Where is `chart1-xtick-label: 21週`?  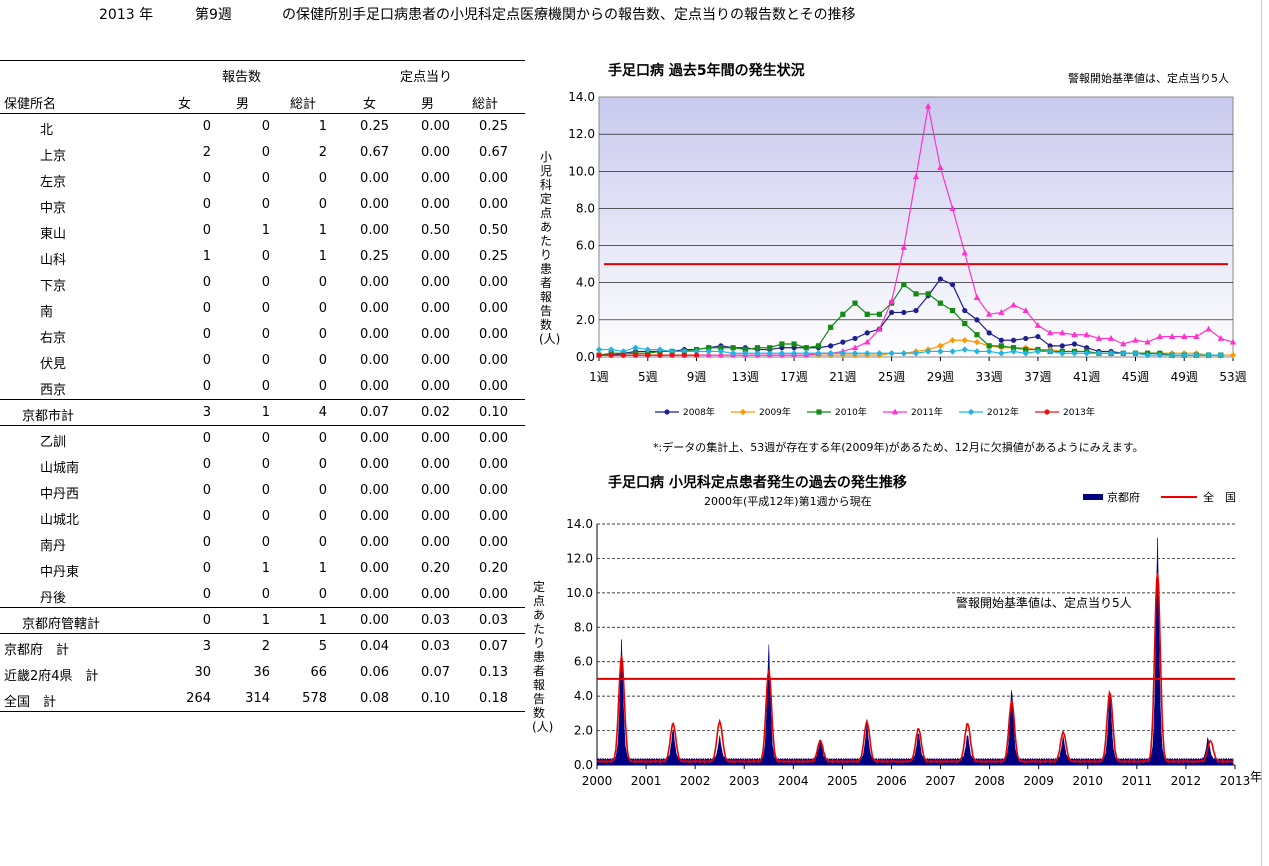 chart1-xtick-label: 21週 is located at coordinates (842, 377).